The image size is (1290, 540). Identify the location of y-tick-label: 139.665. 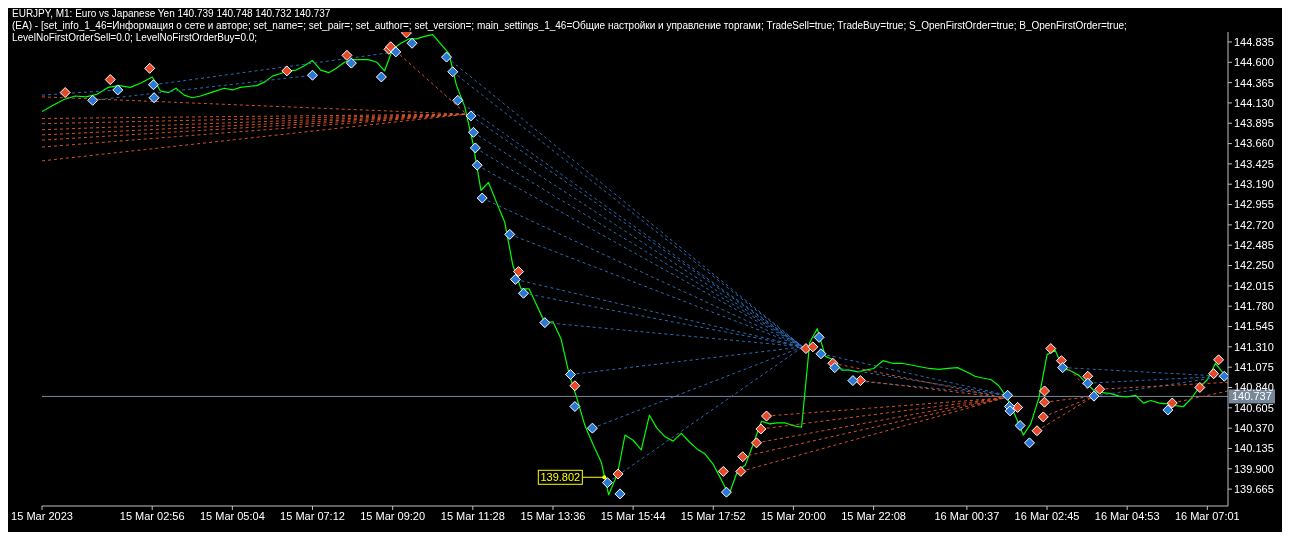
(1254, 489).